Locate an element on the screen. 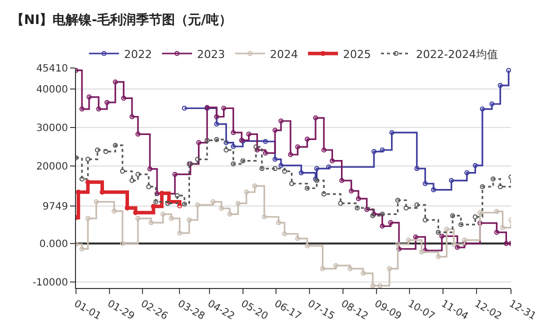 The width and height of the screenshot is (550, 334). y-tick-label: 9749 is located at coordinates (55, 206).